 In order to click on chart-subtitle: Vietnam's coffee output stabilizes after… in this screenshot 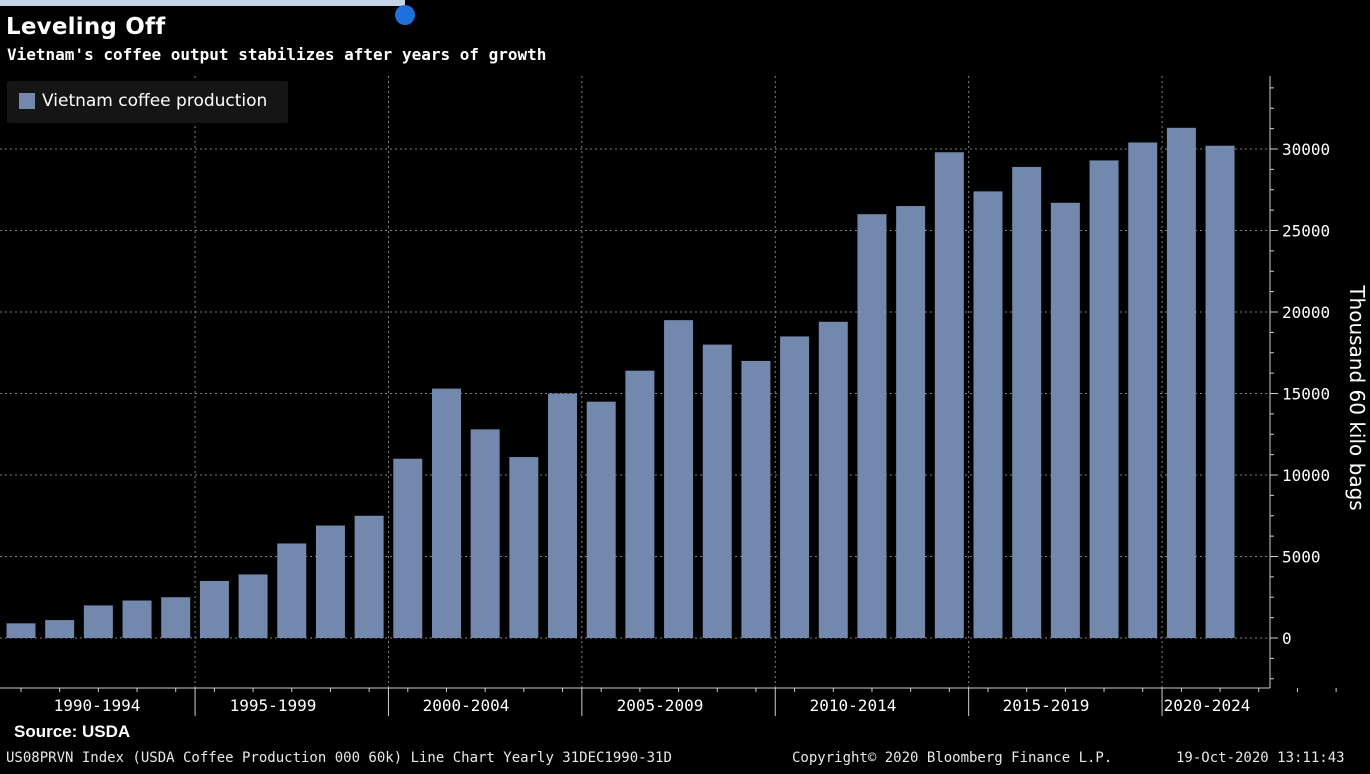, I will do `click(277, 54)`.